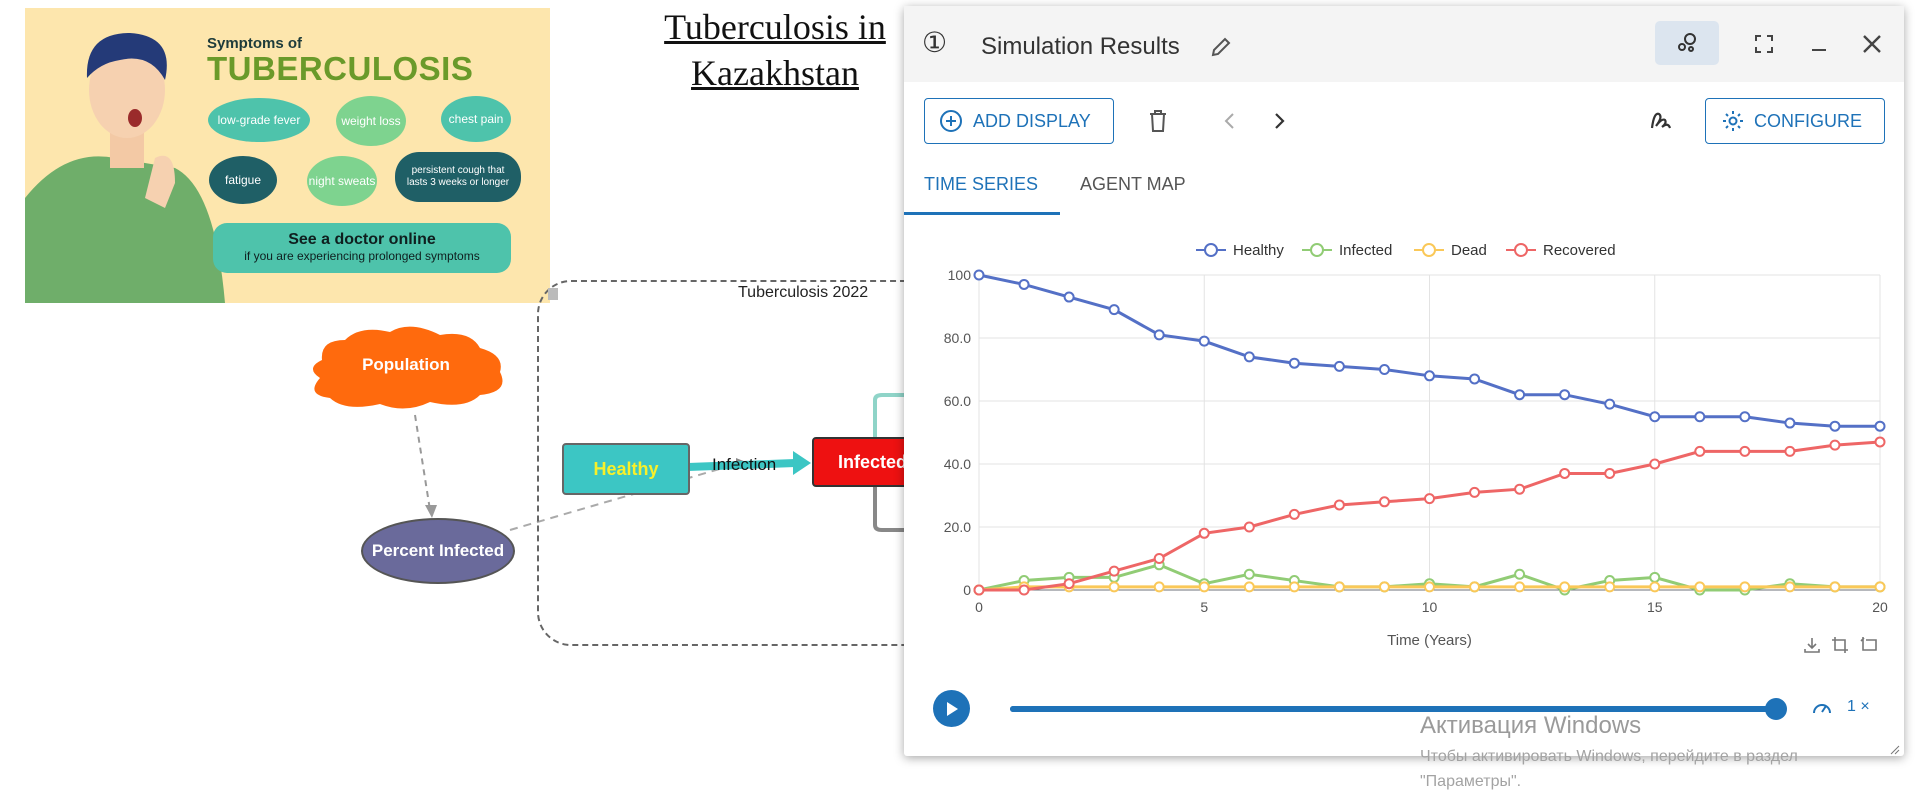 The width and height of the screenshot is (1920, 805). Describe the element at coordinates (1365, 250) in the screenshot. I see `legend-label-infected: Infected` at that location.